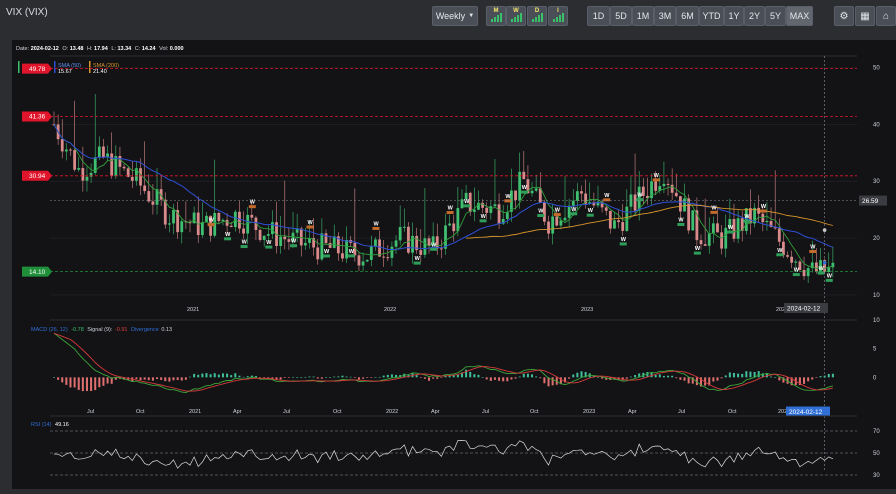 This screenshot has height=494, width=896. Describe the element at coordinates (643, 16) in the screenshot. I see `range-1m-button: 1M` at that location.